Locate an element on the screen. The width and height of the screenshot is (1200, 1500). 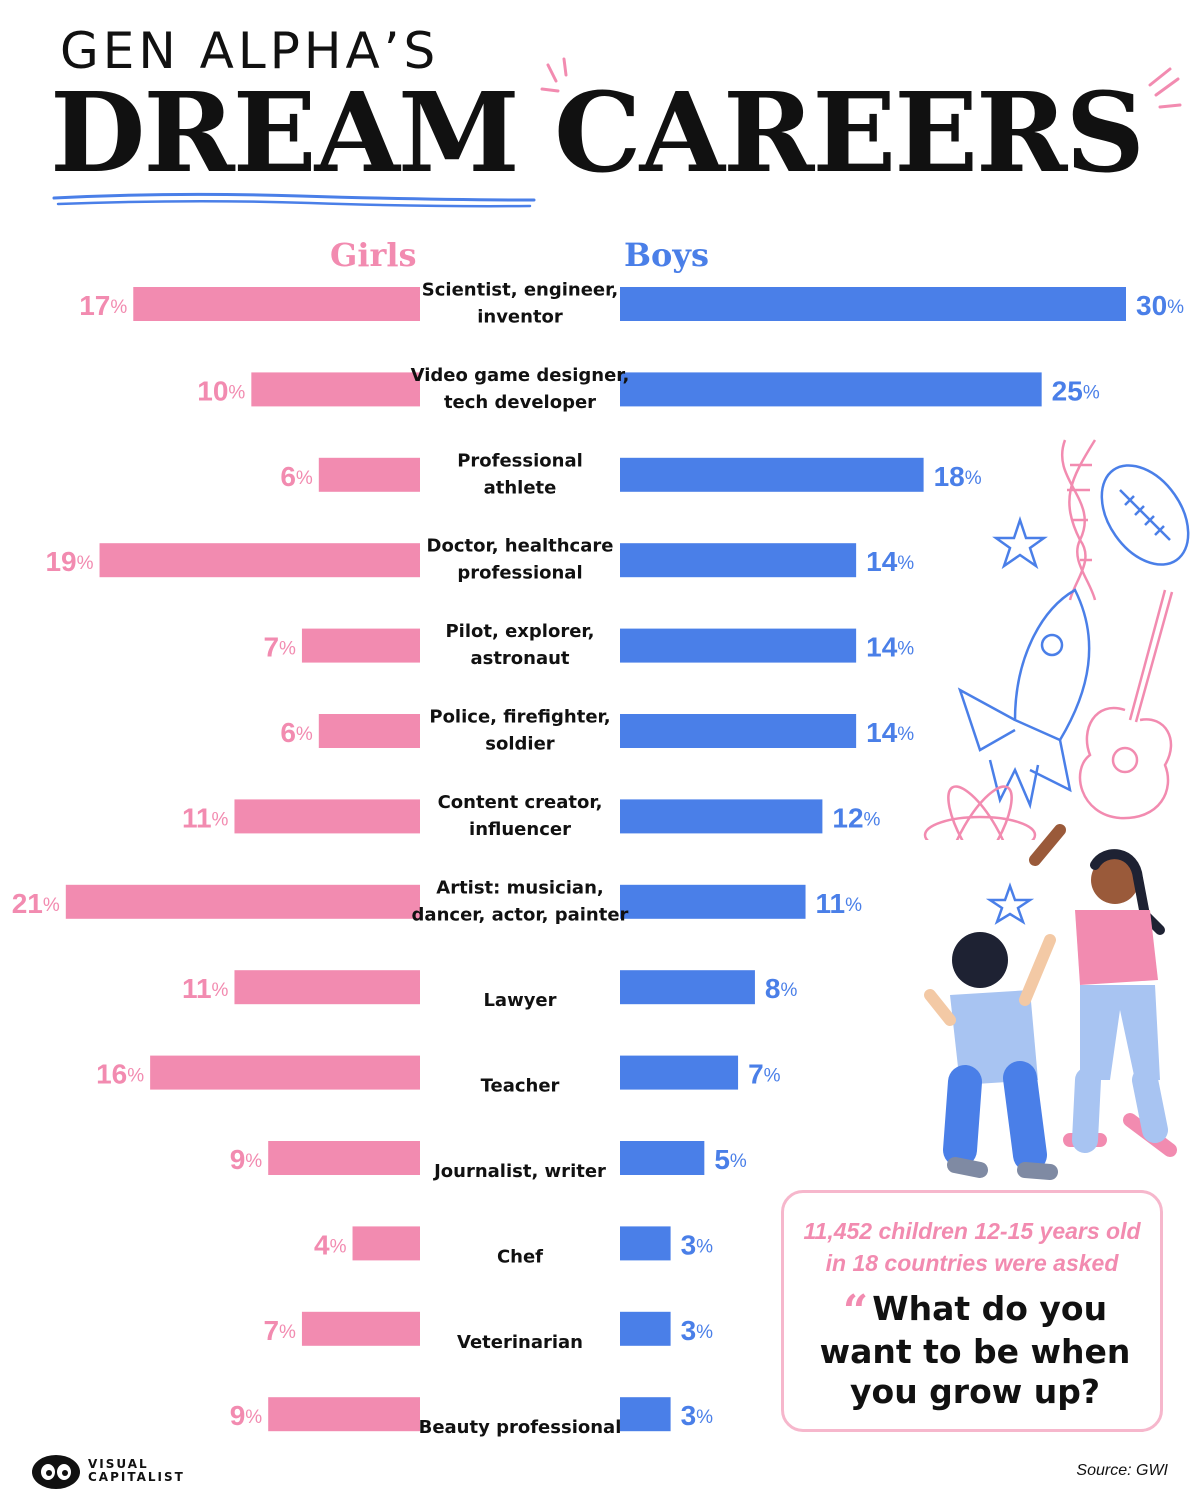
boys-value-label: 18% is located at coordinates (958, 476).